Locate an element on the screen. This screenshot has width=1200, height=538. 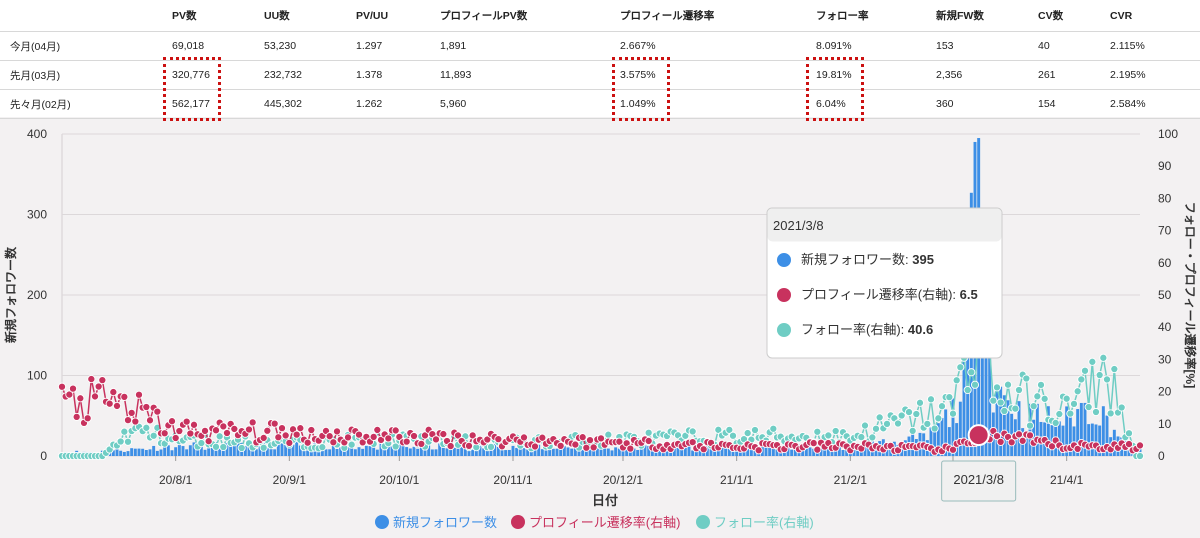
chart-legend: 新規フォロワー数 プロフィール遷移率(右軸) フォロー率(右軸) is located at coordinates (594, 522).